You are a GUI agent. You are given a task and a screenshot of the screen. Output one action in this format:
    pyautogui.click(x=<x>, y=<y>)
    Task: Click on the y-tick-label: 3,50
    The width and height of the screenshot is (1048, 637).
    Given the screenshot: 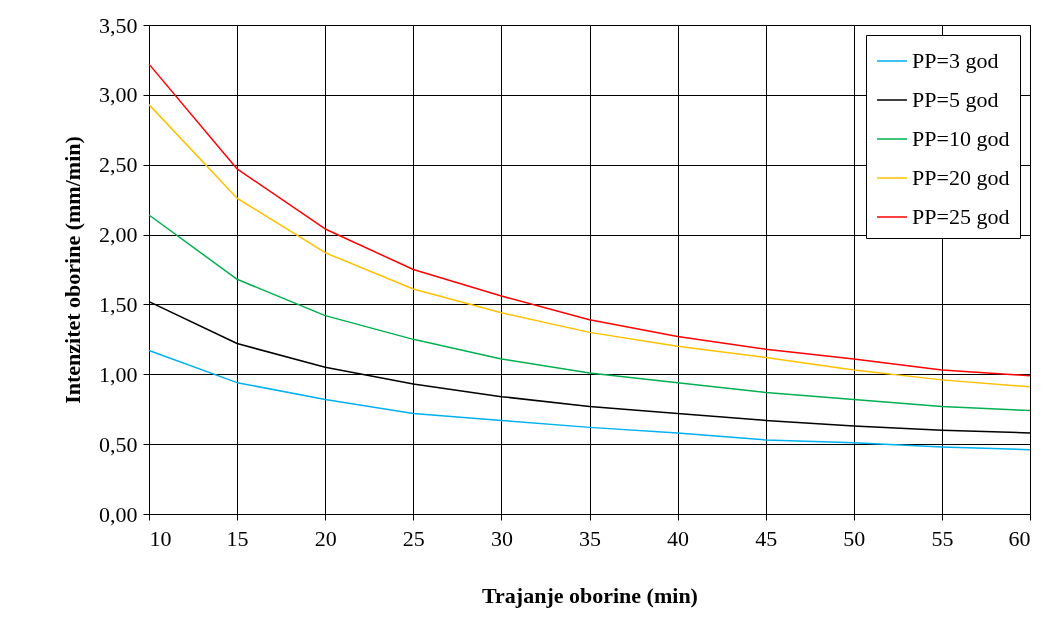 What is the action you would take?
    pyautogui.click(x=118, y=25)
    